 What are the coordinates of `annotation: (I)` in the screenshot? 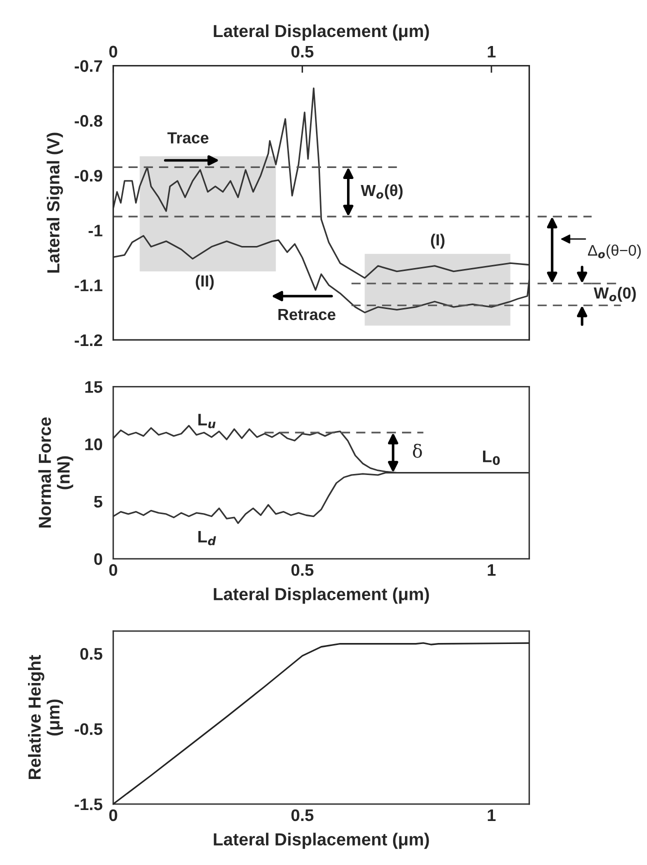 It's located at (437, 241).